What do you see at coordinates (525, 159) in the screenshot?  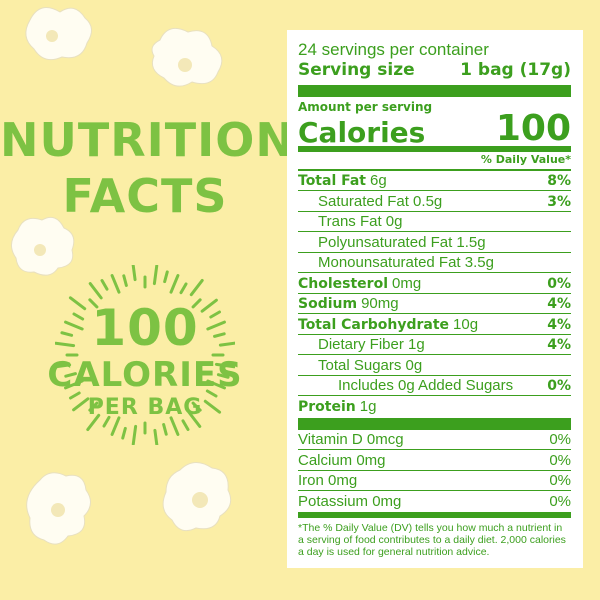 I see `daily-value-header: % Daily Value*` at bounding box center [525, 159].